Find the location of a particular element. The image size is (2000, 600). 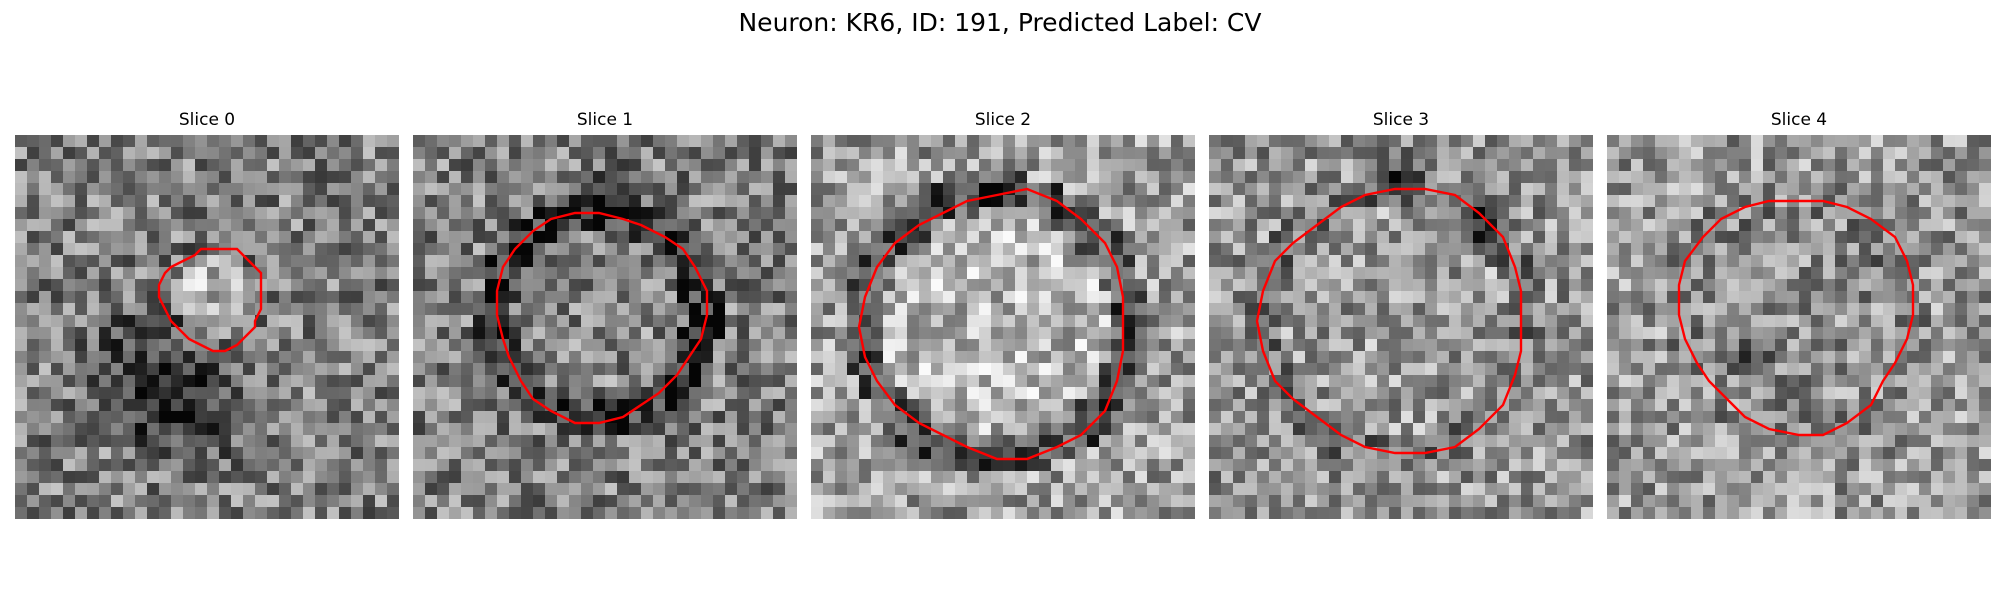

slice-title: Slice 1 is located at coordinates (605, 120).